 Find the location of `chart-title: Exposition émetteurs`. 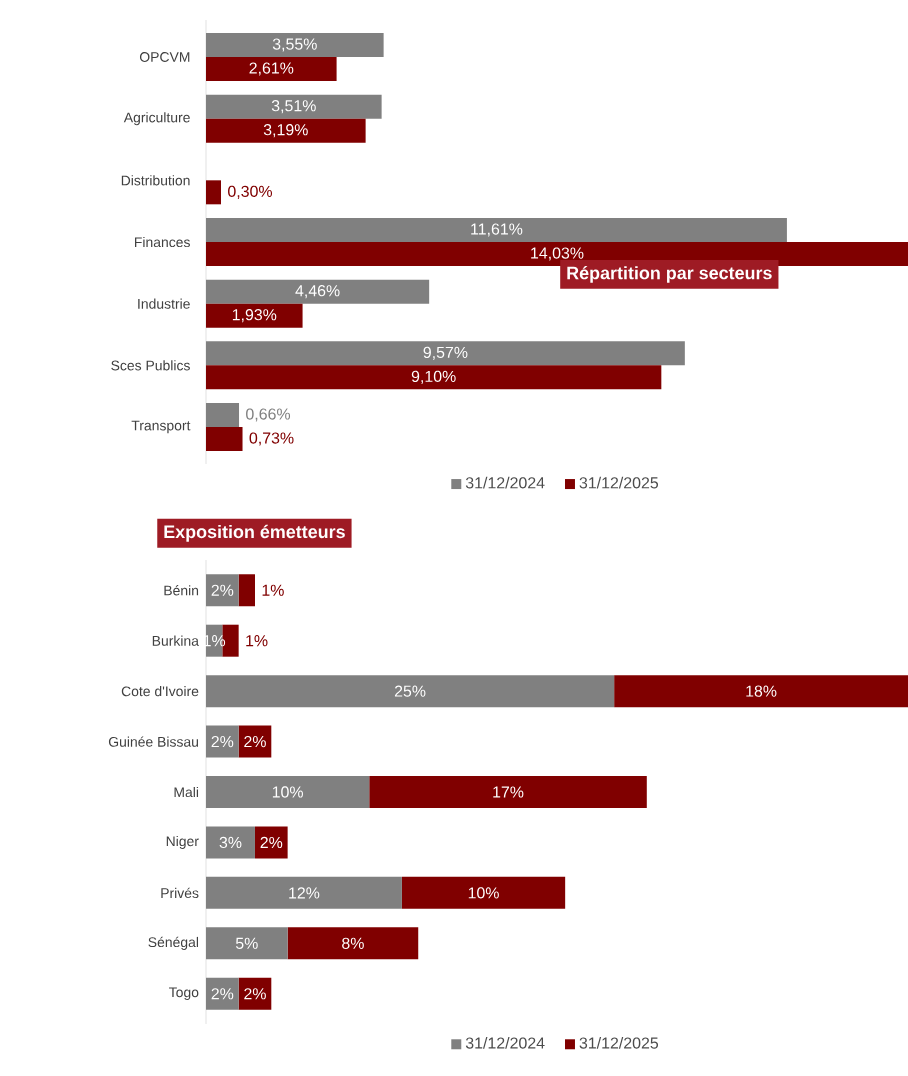

chart-title: Exposition émetteurs is located at coordinates (254, 533).